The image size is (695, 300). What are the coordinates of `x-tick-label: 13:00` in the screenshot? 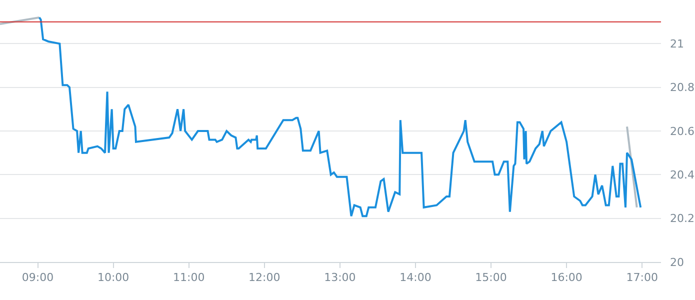 It's located at (340, 277).